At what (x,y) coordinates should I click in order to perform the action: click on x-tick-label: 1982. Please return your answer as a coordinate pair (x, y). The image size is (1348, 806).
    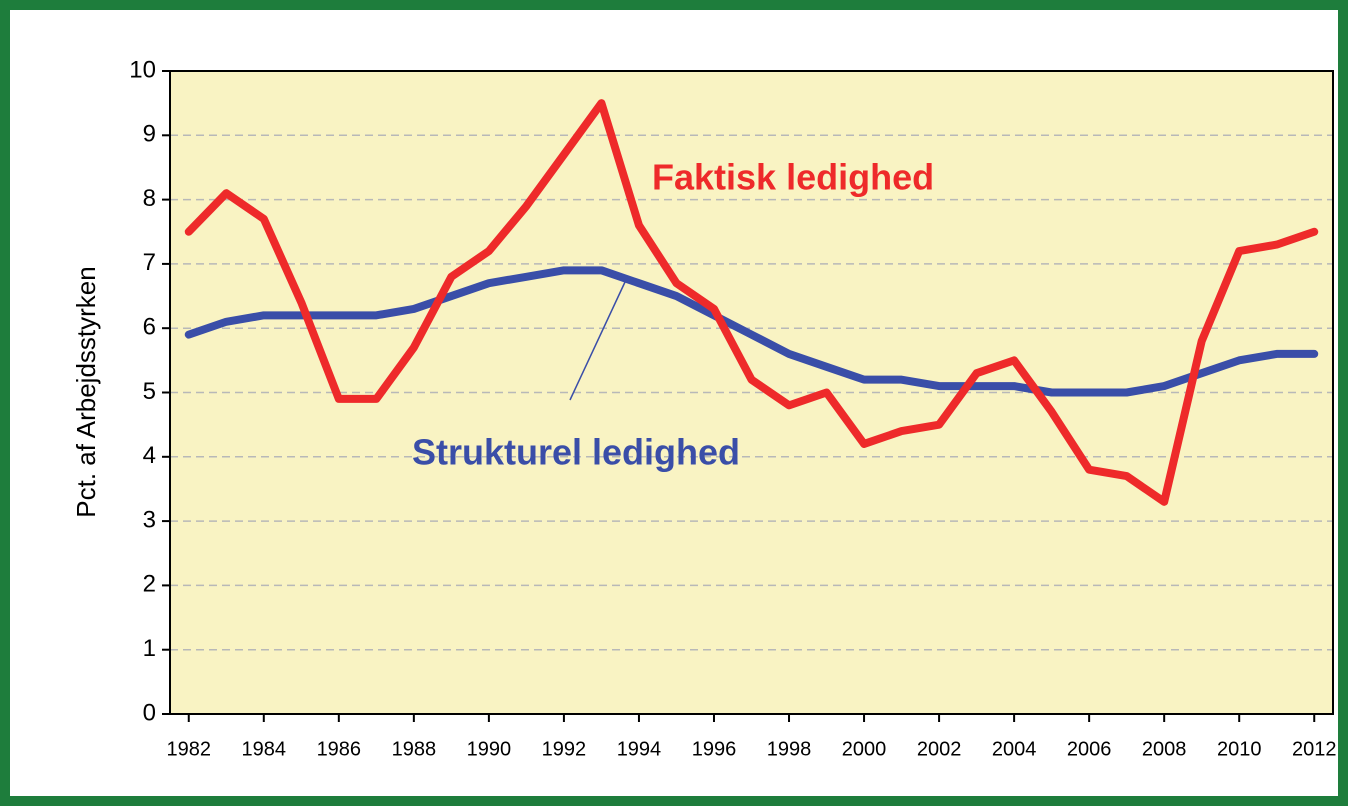
    Looking at the image, I should click on (189, 749).